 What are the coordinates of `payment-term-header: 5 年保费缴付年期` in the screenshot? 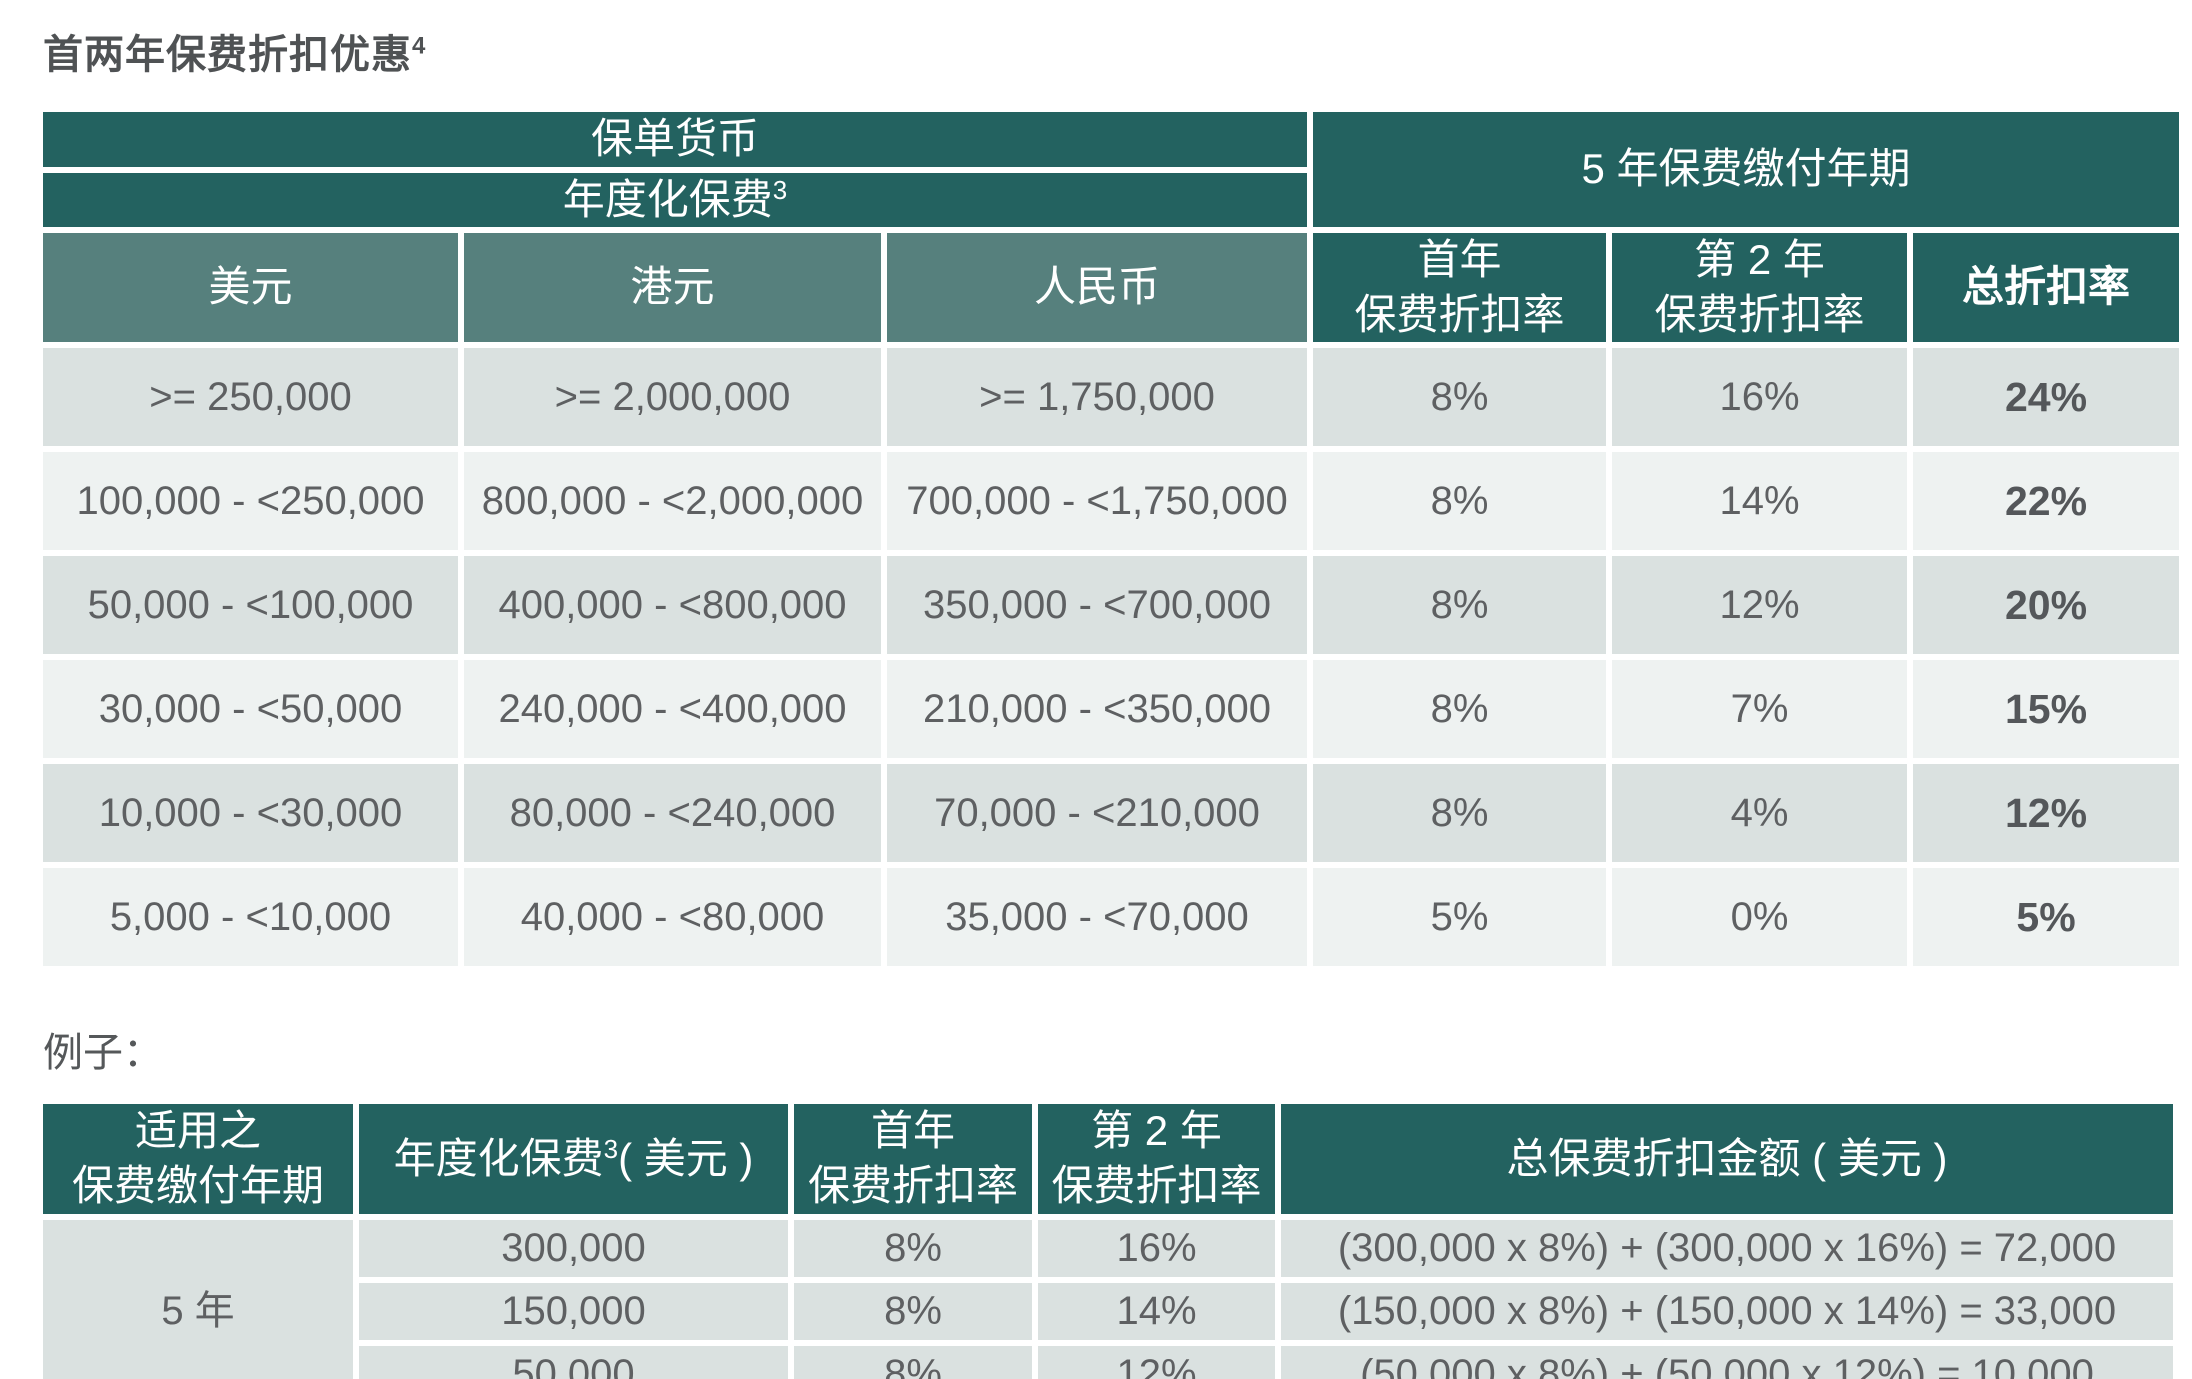 It's located at (1746, 170).